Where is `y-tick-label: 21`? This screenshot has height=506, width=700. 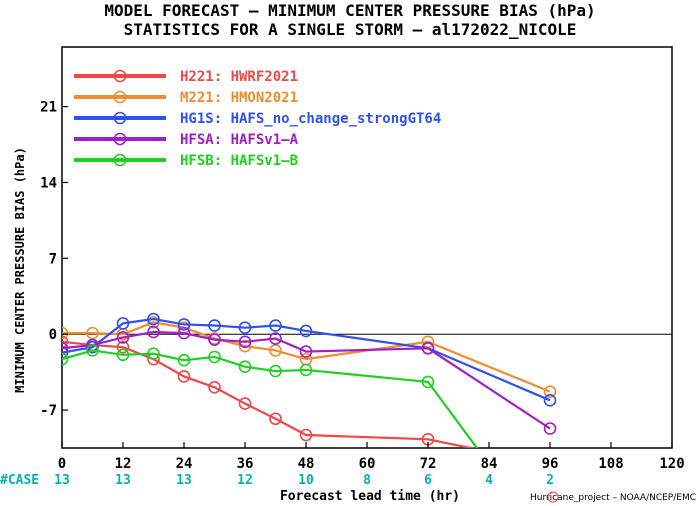 y-tick-label: 21 is located at coordinates (48, 108).